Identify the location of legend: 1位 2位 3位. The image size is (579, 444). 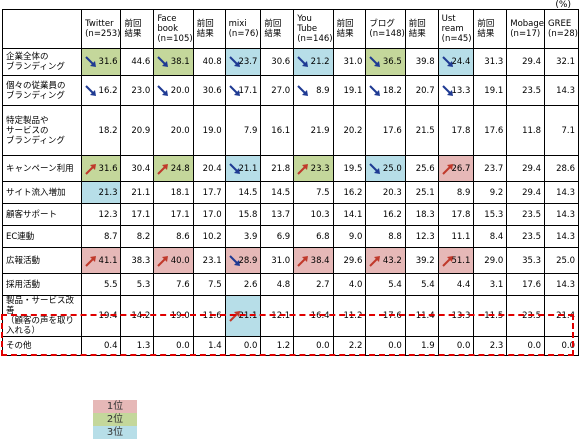
(115, 419).